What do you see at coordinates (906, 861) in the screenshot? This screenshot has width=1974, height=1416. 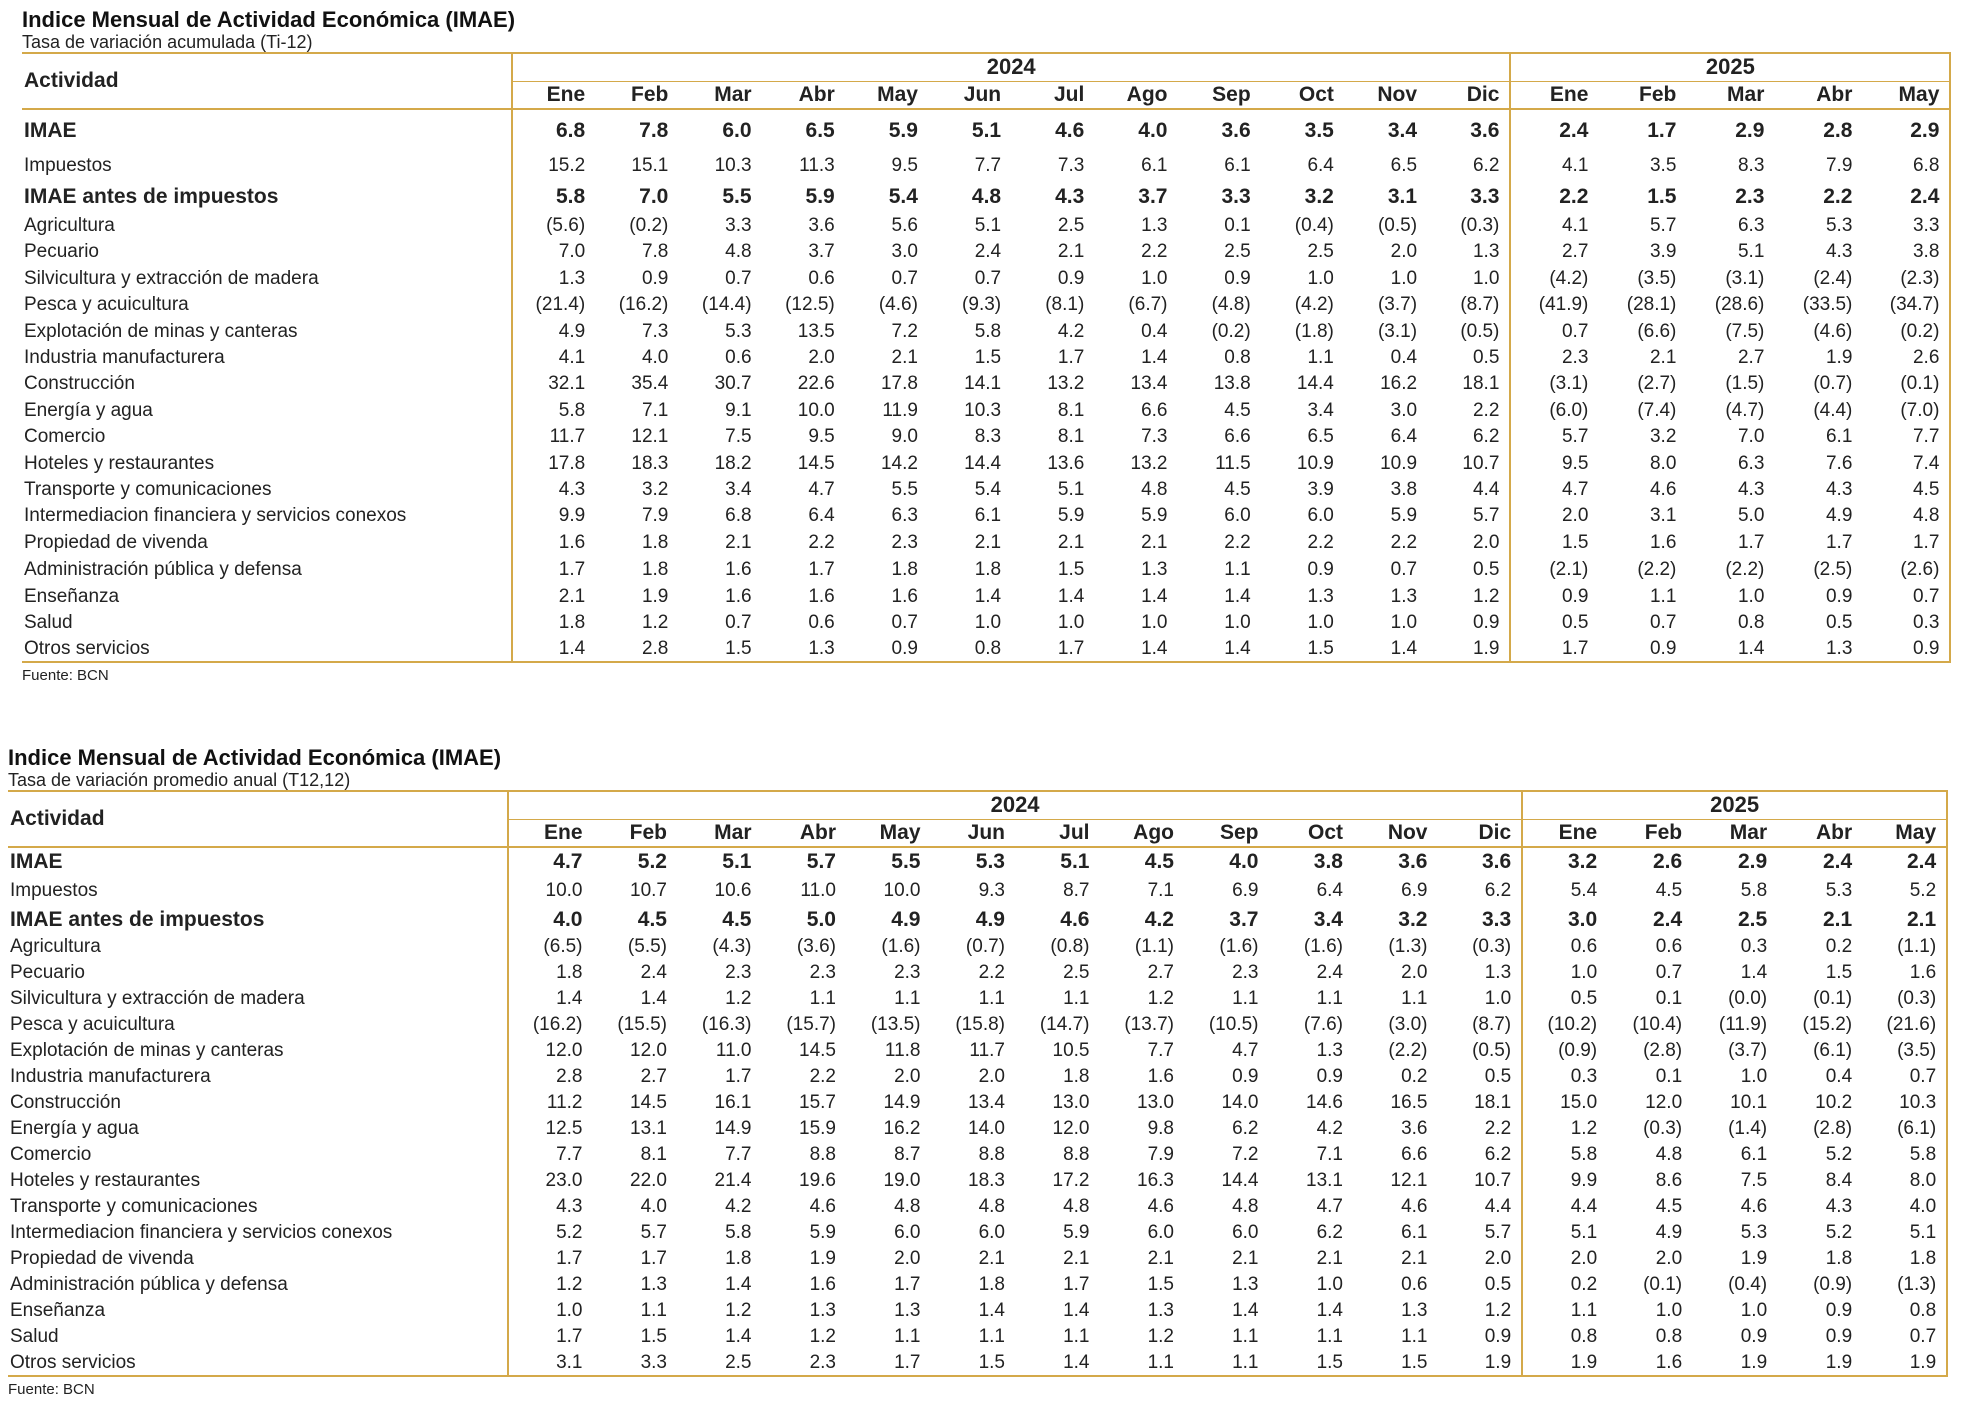 I see `table-cell: 5.5` at bounding box center [906, 861].